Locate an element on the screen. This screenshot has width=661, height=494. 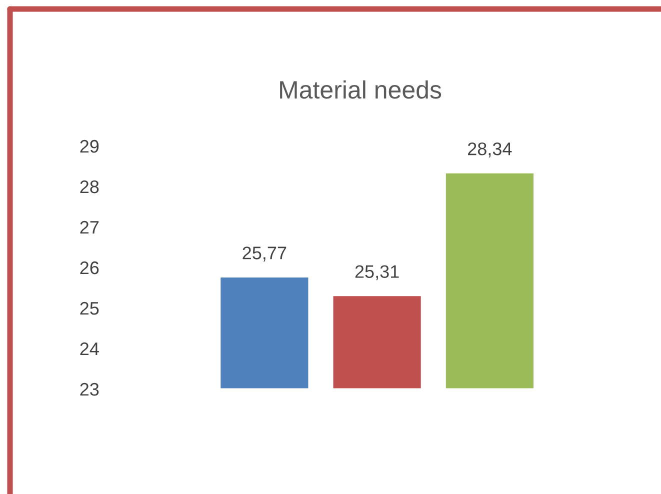
y-tick-label: 25 is located at coordinates (89, 308).